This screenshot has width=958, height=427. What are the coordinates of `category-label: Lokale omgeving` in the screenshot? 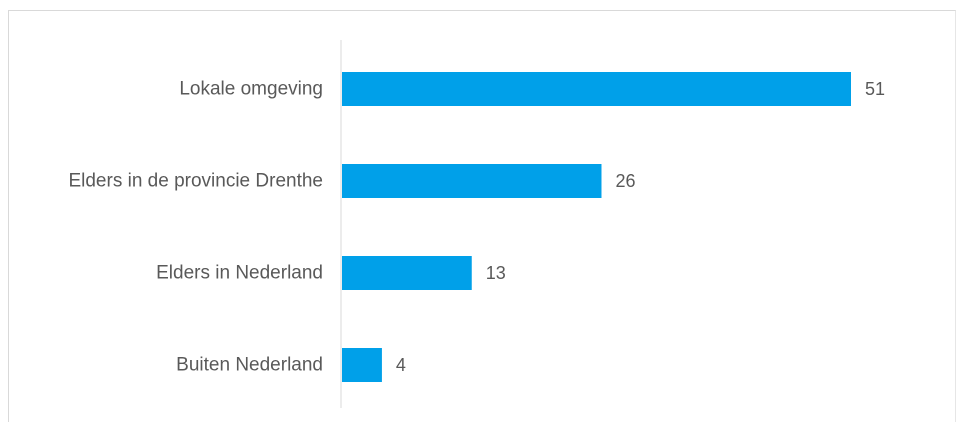 It's located at (251, 89).